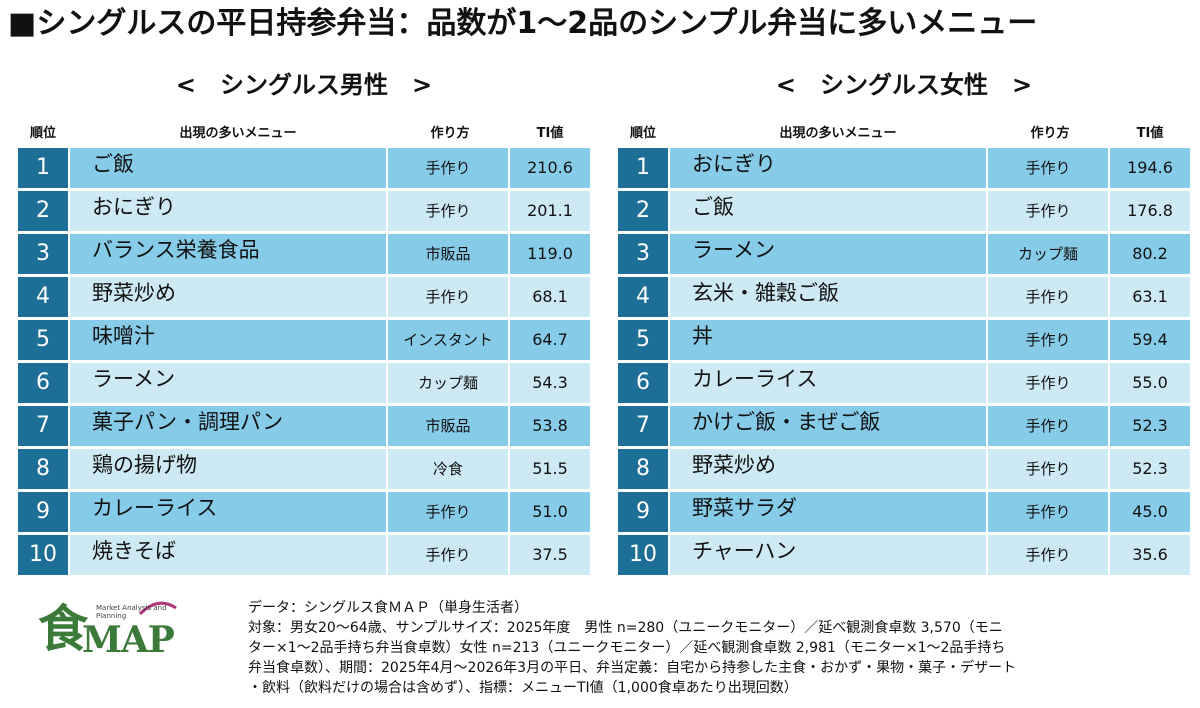 The image size is (1200, 708). What do you see at coordinates (765, 293) in the screenshot?
I see `menu-cell: 玄米・雑穀ご飯` at bounding box center [765, 293].